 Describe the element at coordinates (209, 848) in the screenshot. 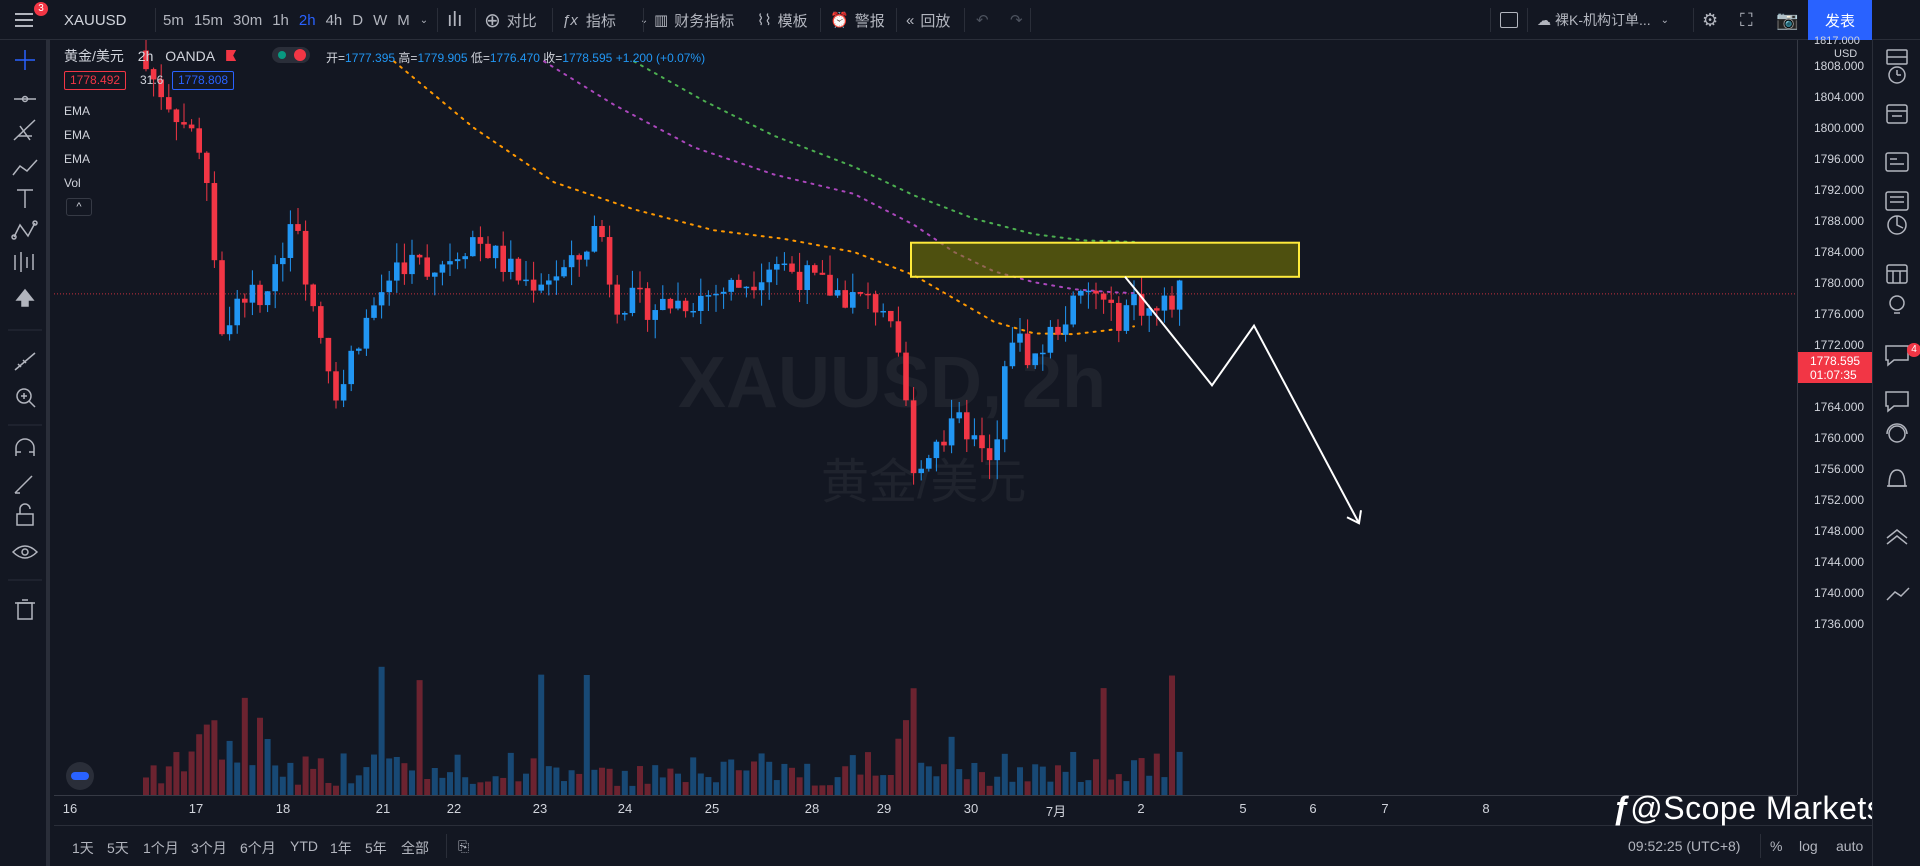

I see `range-3m: 3个月` at that location.